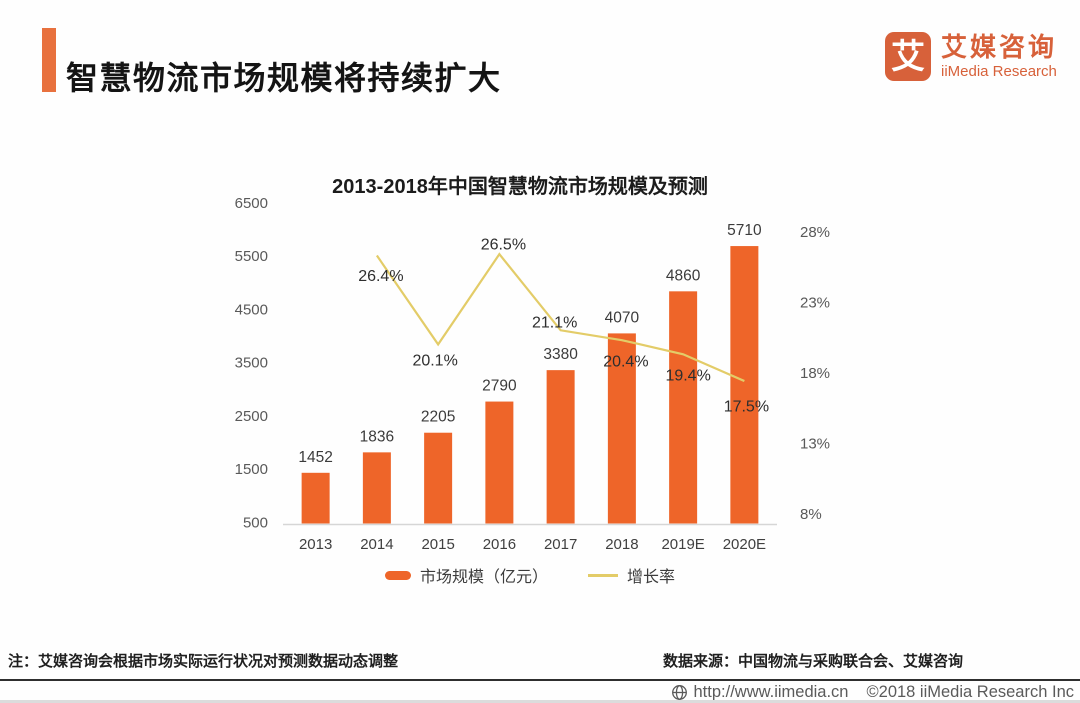 Image resolution: width=1080 pixels, height=703 pixels. What do you see at coordinates (907, 56) in the screenshot?
I see `iimedia-logo-icon: 艾` at bounding box center [907, 56].